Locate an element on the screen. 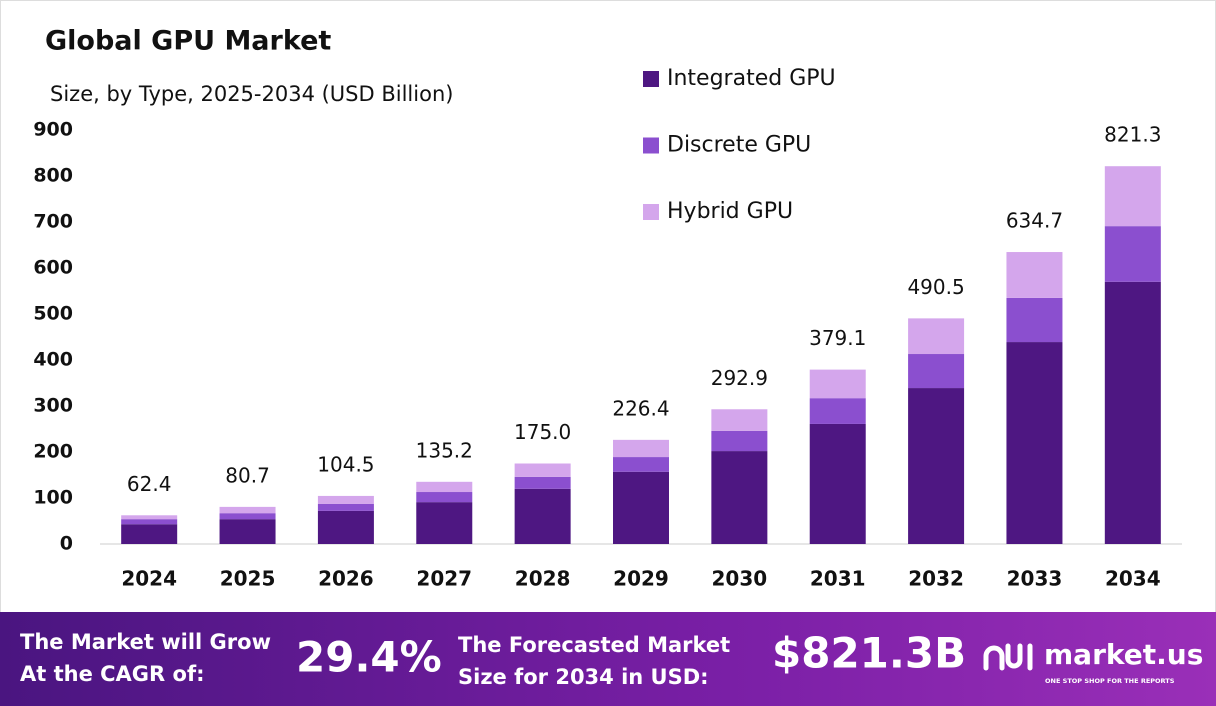 Image resolution: width=1216 pixels, height=706 pixels. total-label: 490.5 is located at coordinates (935, 287).